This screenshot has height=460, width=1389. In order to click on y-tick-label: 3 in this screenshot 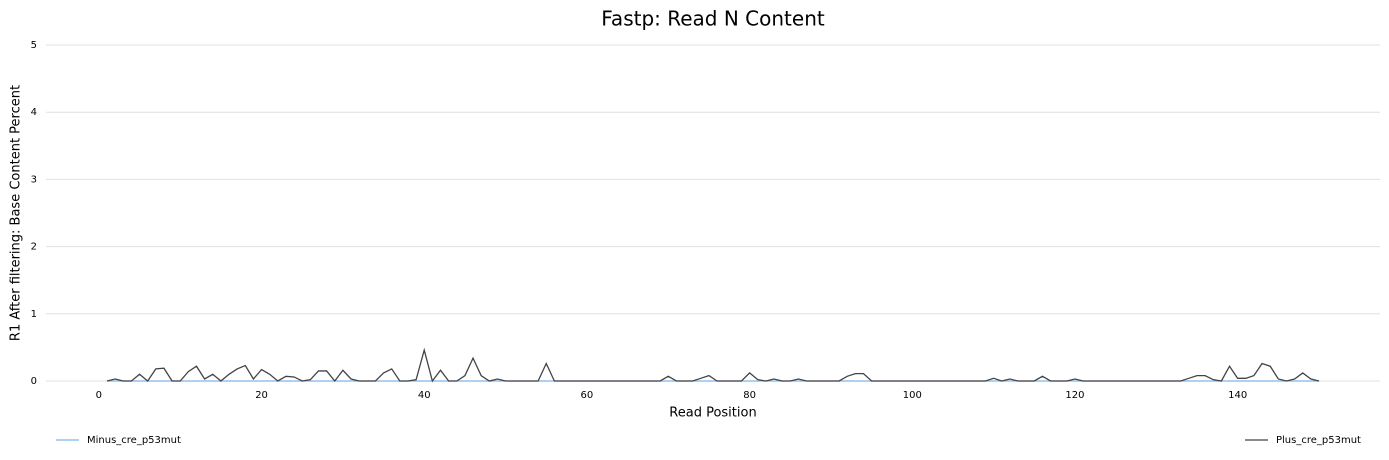, I will do `click(34, 179)`.